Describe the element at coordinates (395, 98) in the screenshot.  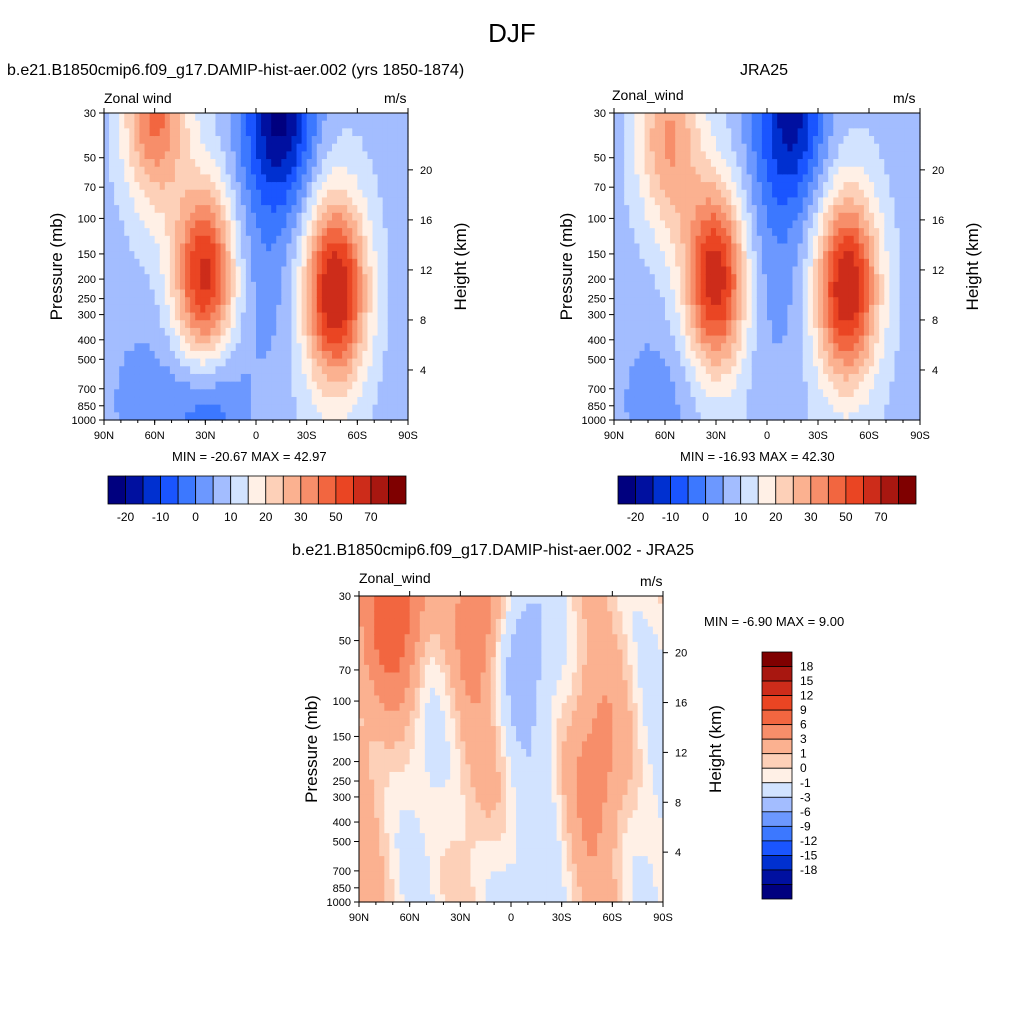
I see `panel1-subtitle-right: m/s` at that location.